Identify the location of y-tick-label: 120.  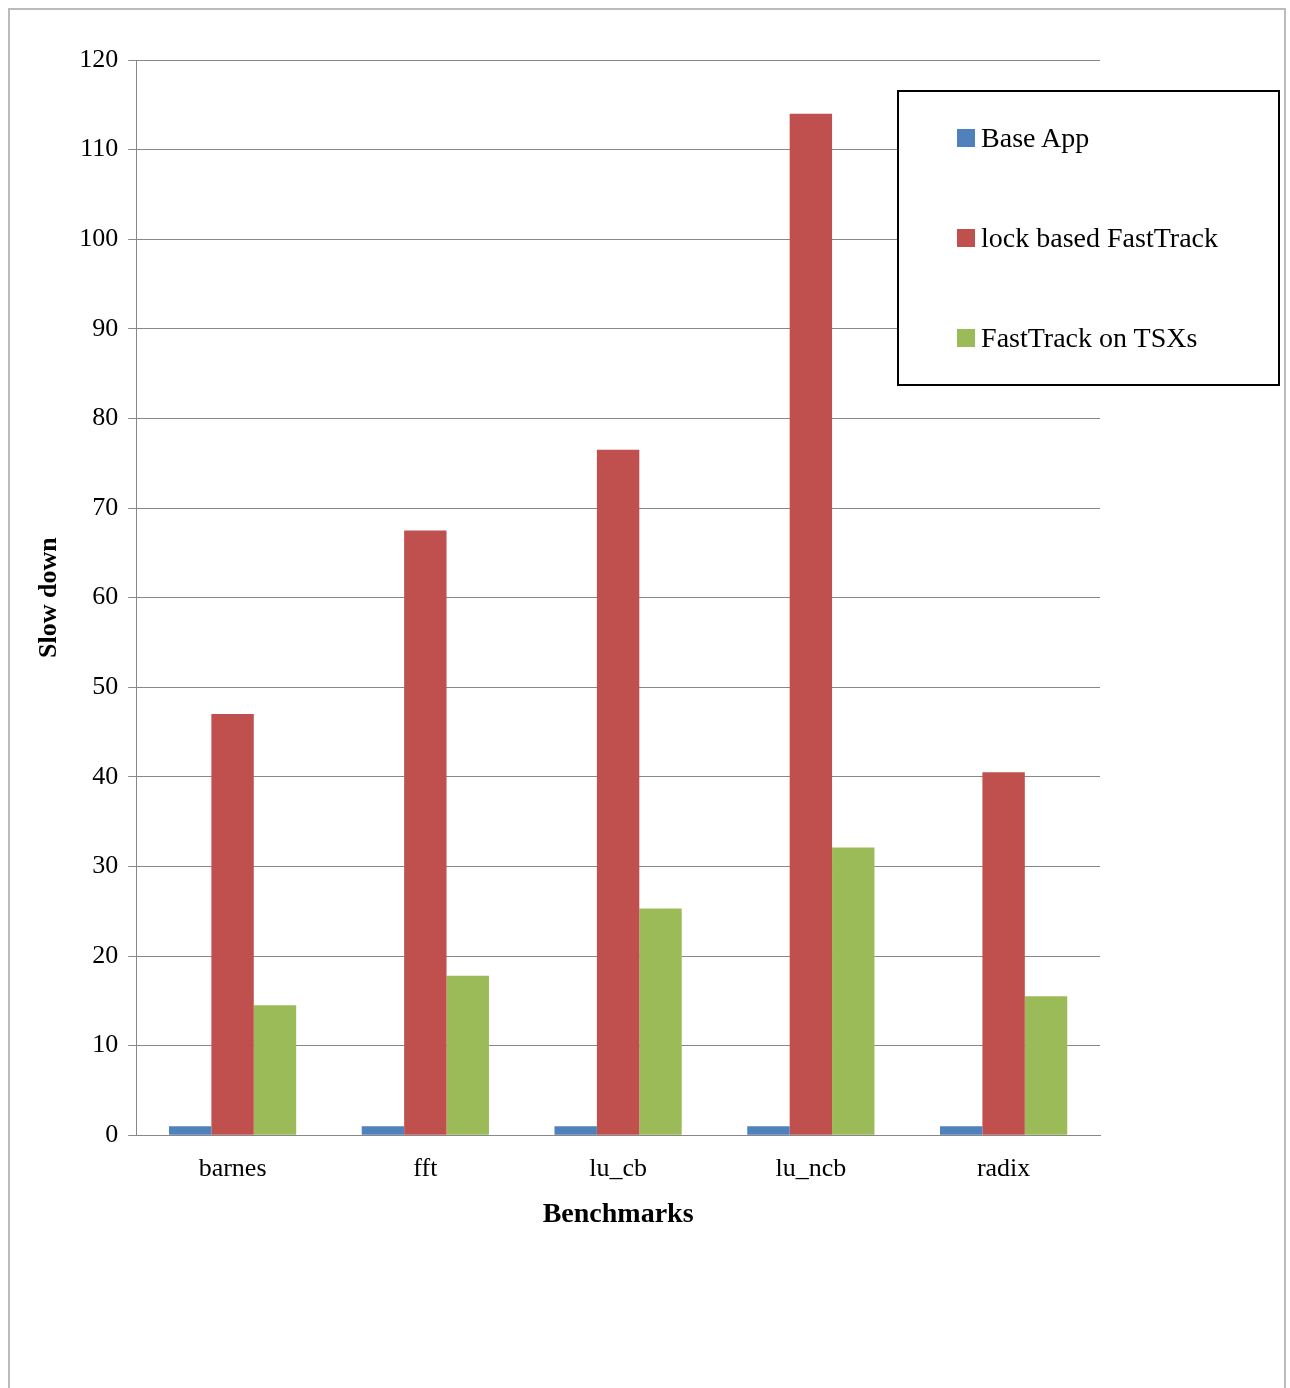
(99, 58).